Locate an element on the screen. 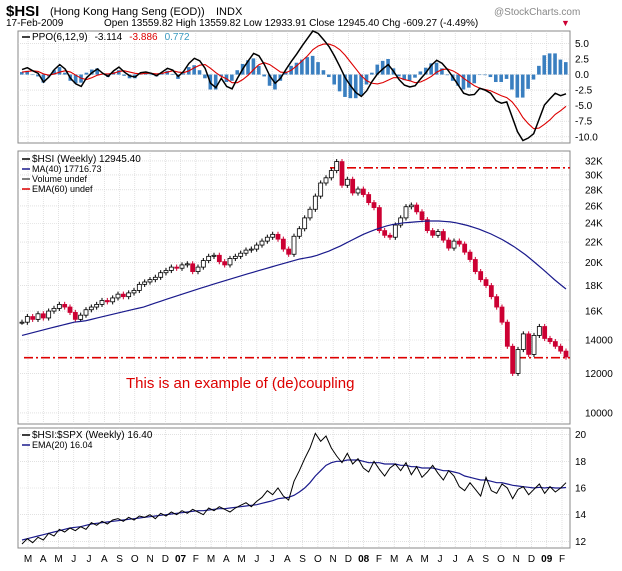 The image size is (622, 571). xaxis-month-label: O is located at coordinates (501, 559).